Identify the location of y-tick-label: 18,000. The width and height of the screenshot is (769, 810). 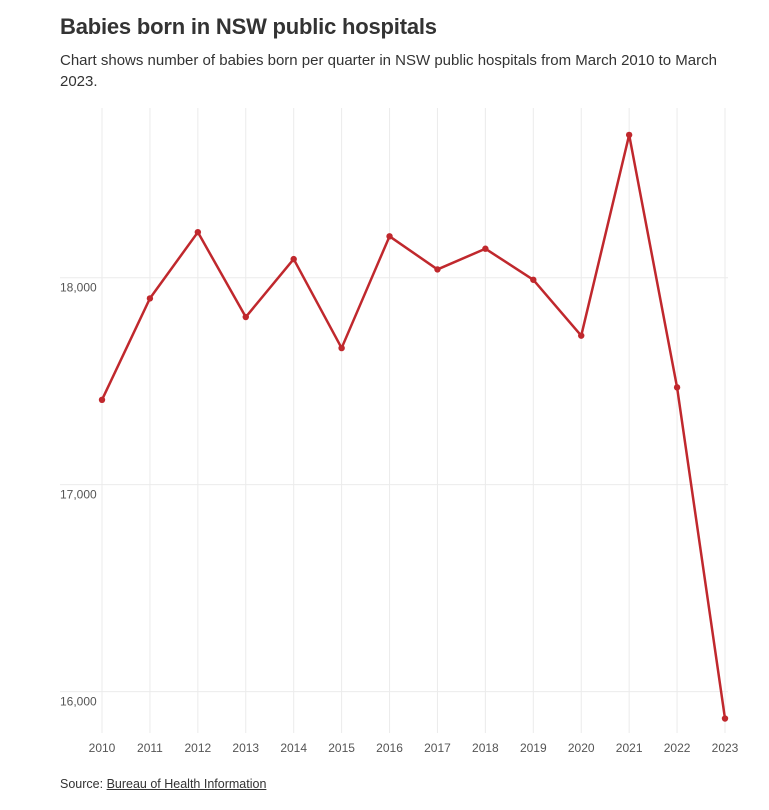
(78, 288).